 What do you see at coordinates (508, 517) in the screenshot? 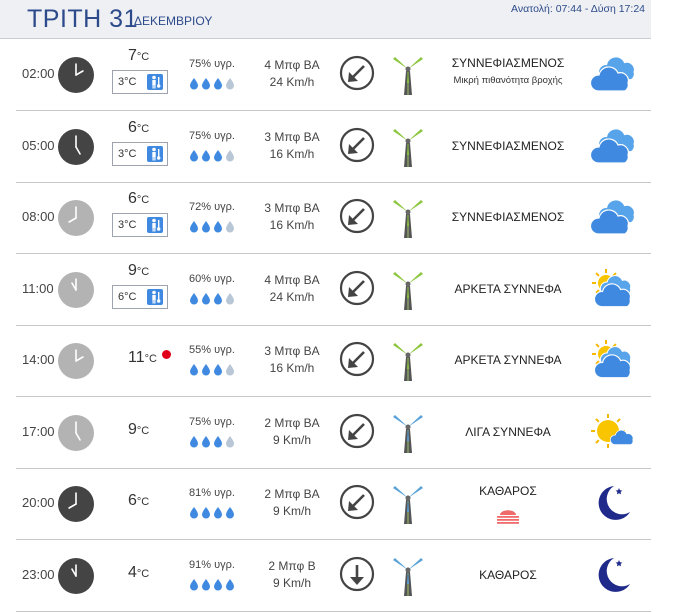
I see `mist-icon` at bounding box center [508, 517].